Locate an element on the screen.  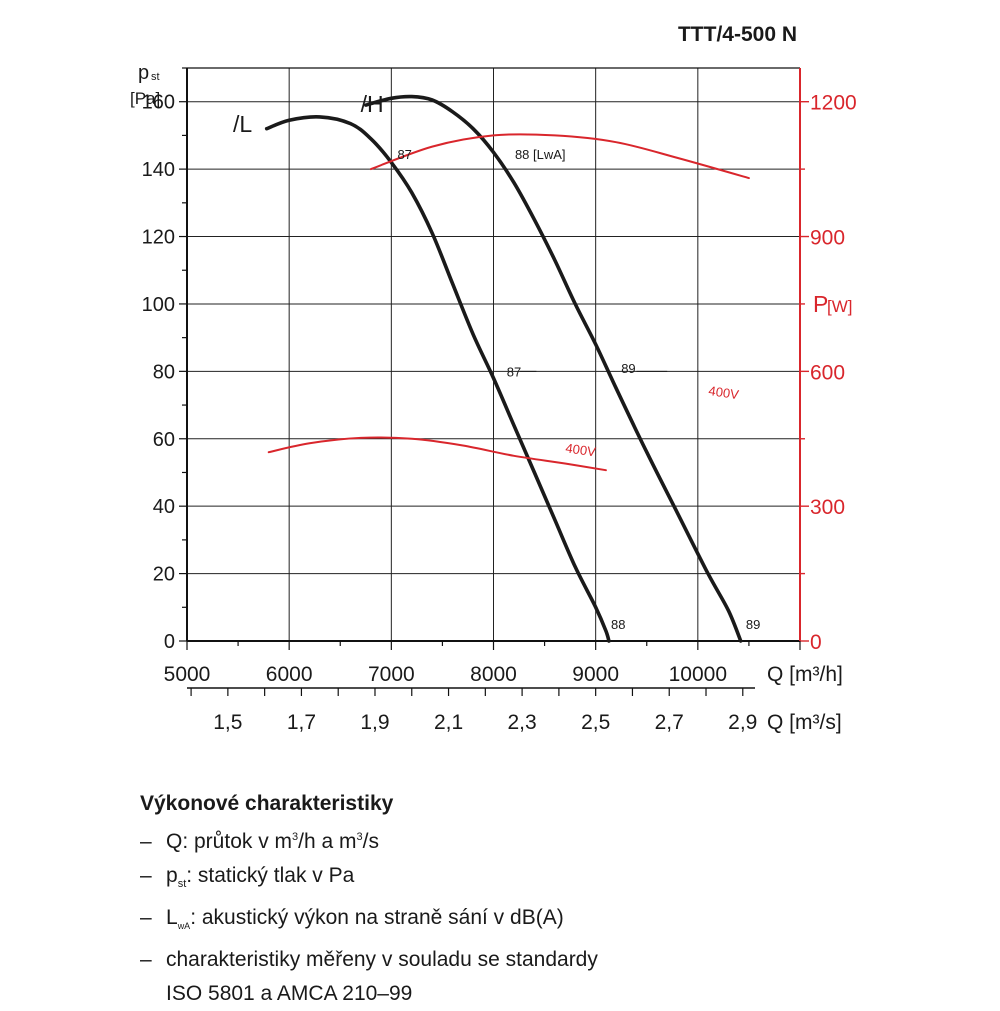
x-secondary-tick-label: 2,5 is located at coordinates (595, 722).